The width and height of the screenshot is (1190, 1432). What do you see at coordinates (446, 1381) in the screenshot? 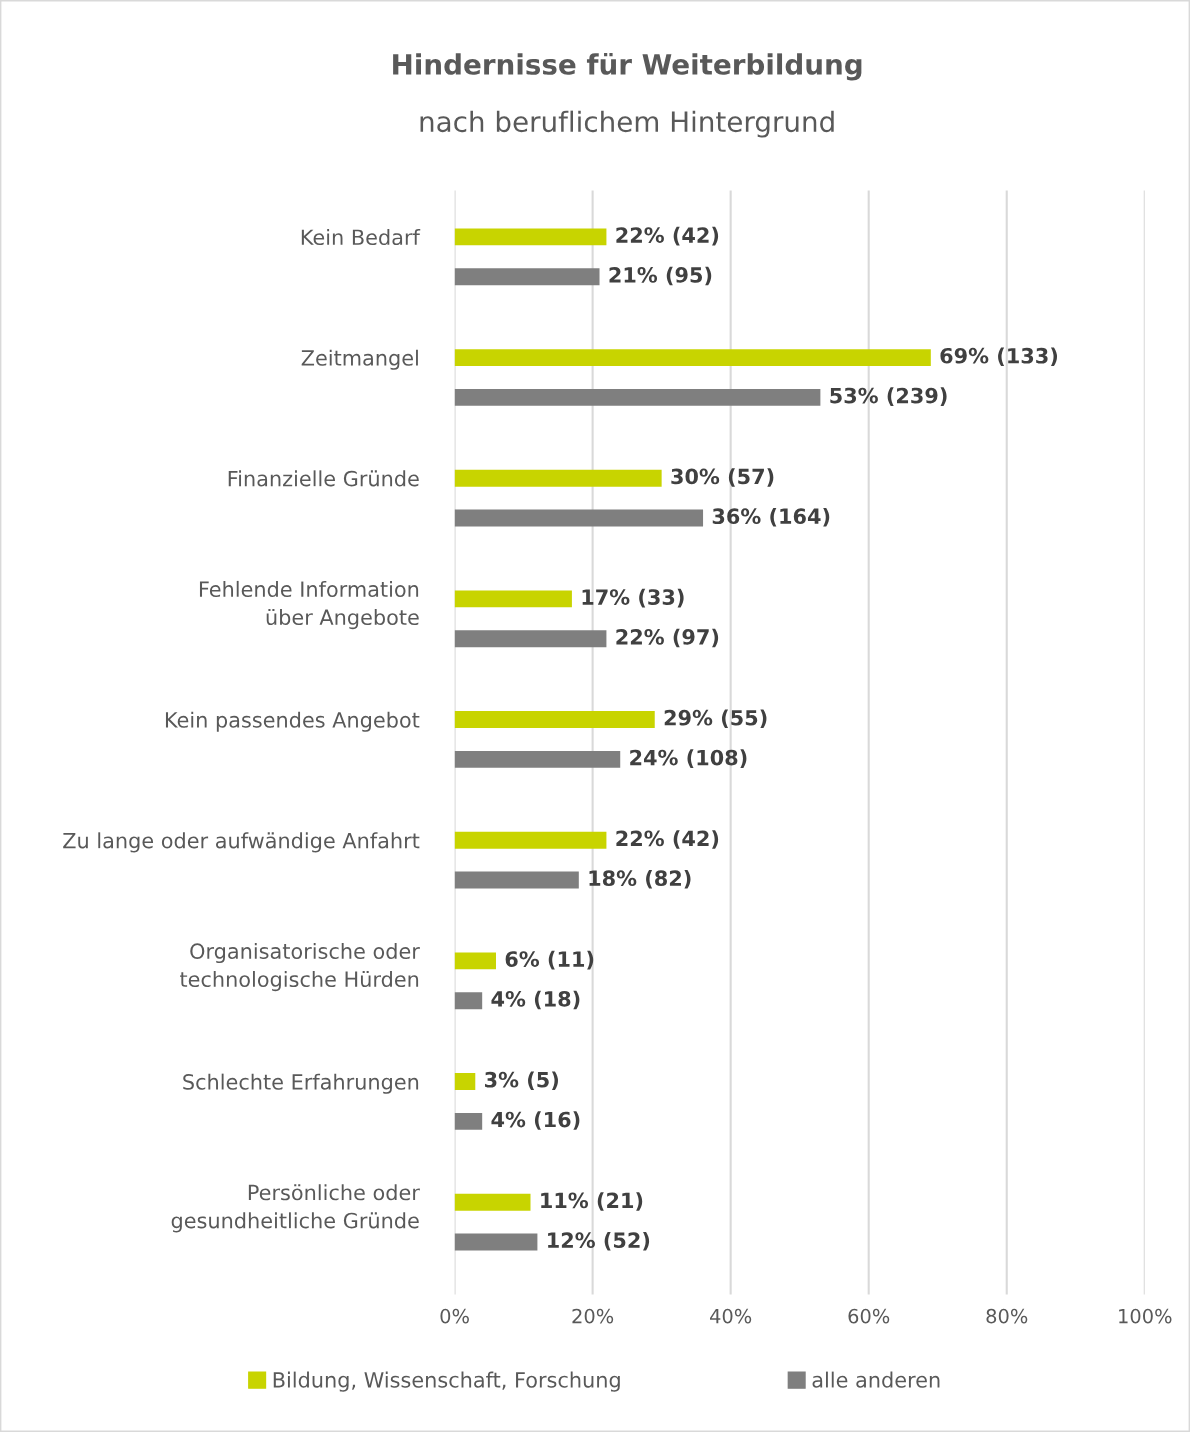
I see `legend-label: Bildung, Wissenschaft, Forschung` at bounding box center [446, 1381].